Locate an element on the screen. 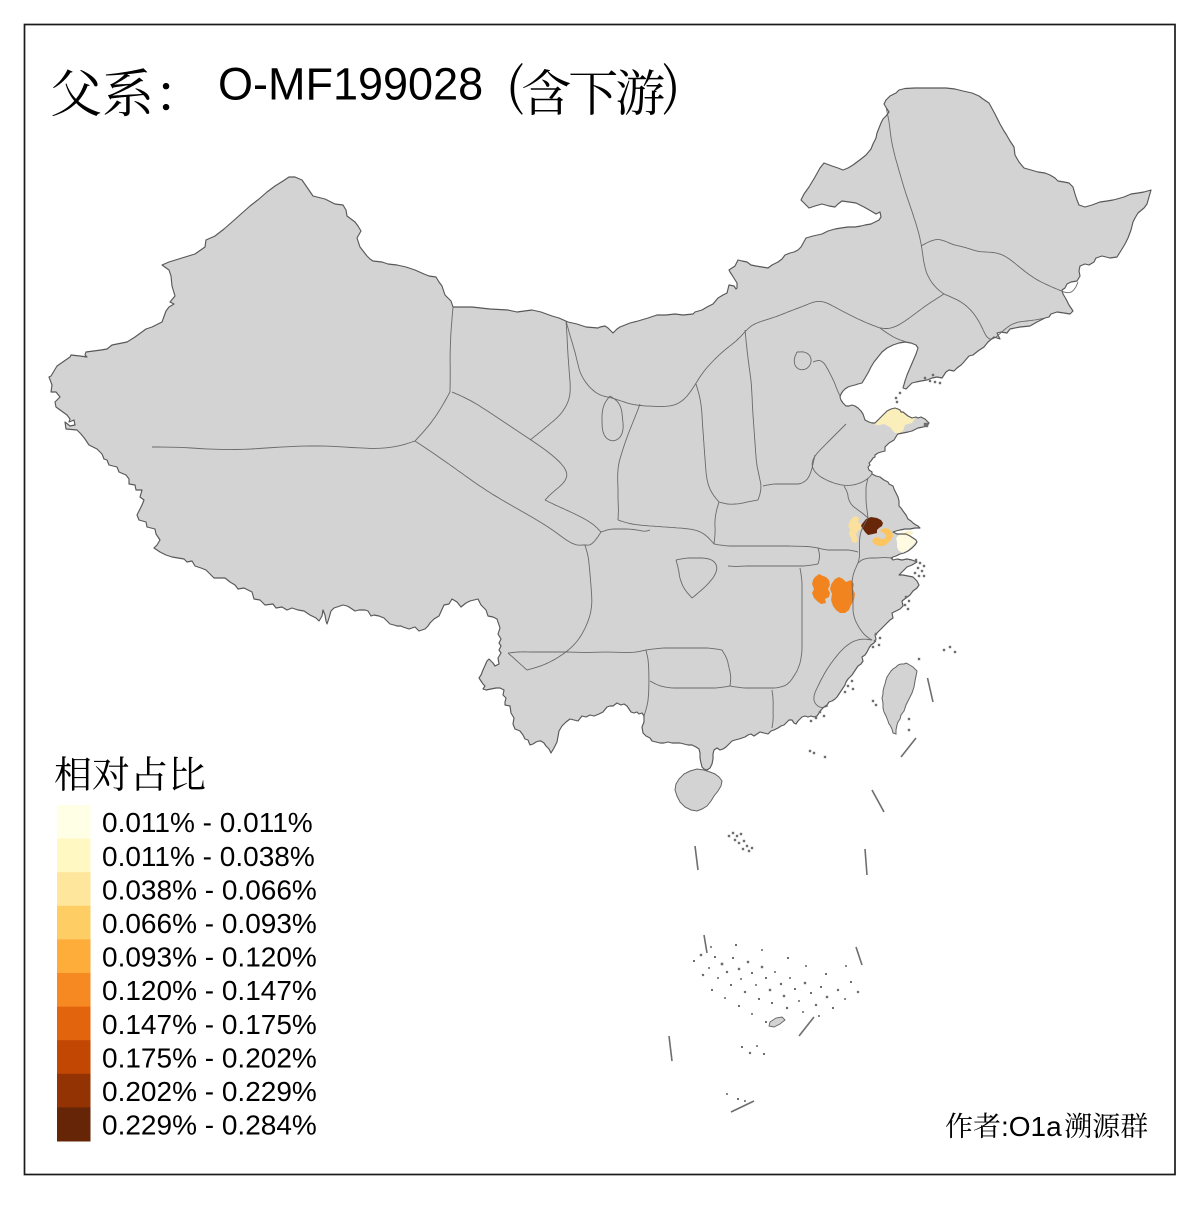 This screenshot has height=1205, width=1200. svg-text: 0.011% - 0.011% is located at coordinates (207, 822).